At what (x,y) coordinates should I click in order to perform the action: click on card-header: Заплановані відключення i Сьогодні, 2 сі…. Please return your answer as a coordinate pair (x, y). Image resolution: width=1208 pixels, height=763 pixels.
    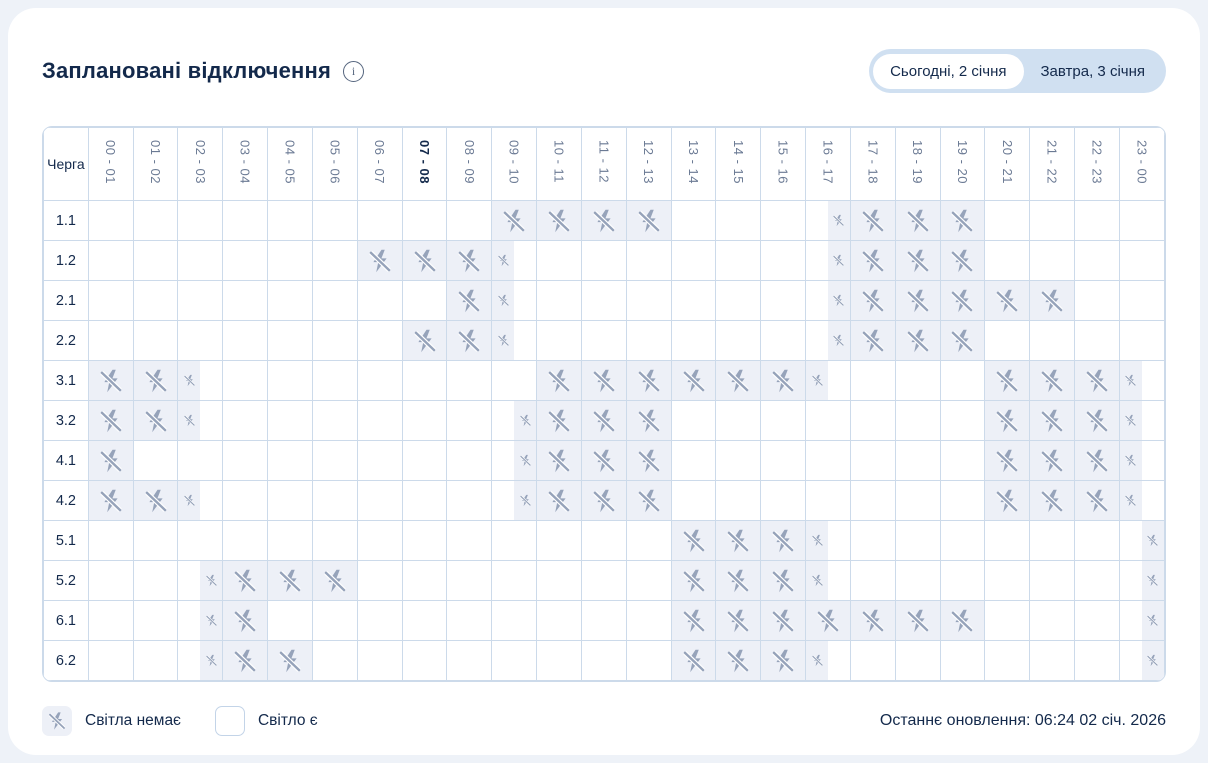
    Looking at the image, I should click on (604, 71).